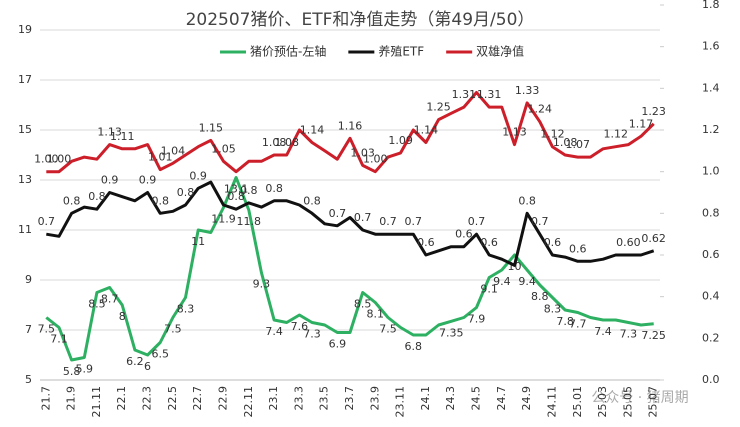  Describe the element at coordinates (360, 20) in the screenshot. I see `chart-title: 202507猪价、ETF和净值走势（第49月/50）` at that location.